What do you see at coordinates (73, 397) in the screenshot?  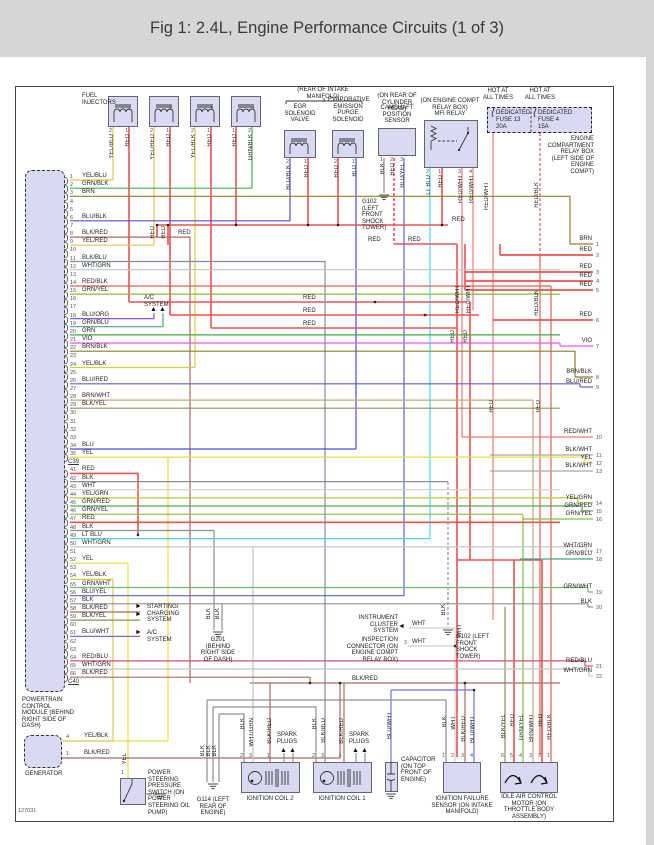 I see `pcm-pin-number: 28` at bounding box center [73, 397].